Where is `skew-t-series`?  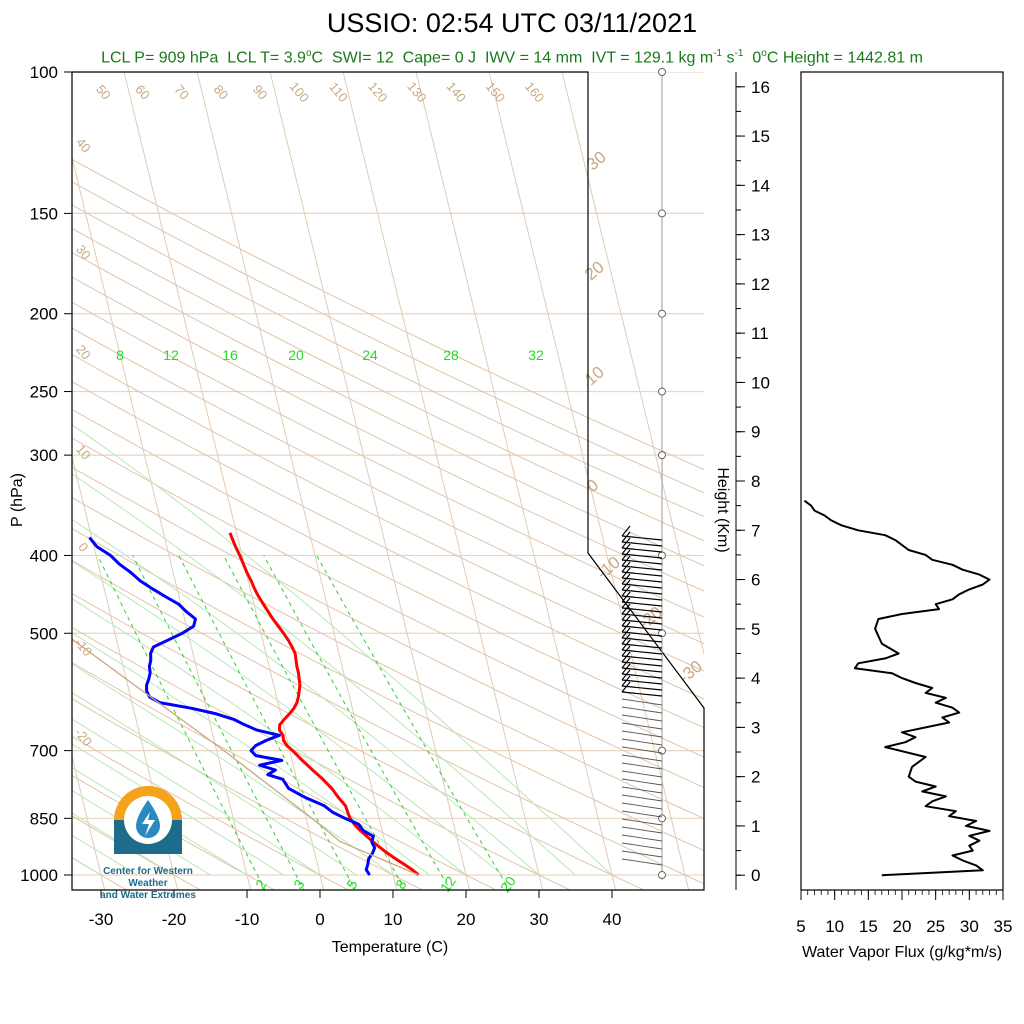 skew-t-series is located at coordinates (246, 704).